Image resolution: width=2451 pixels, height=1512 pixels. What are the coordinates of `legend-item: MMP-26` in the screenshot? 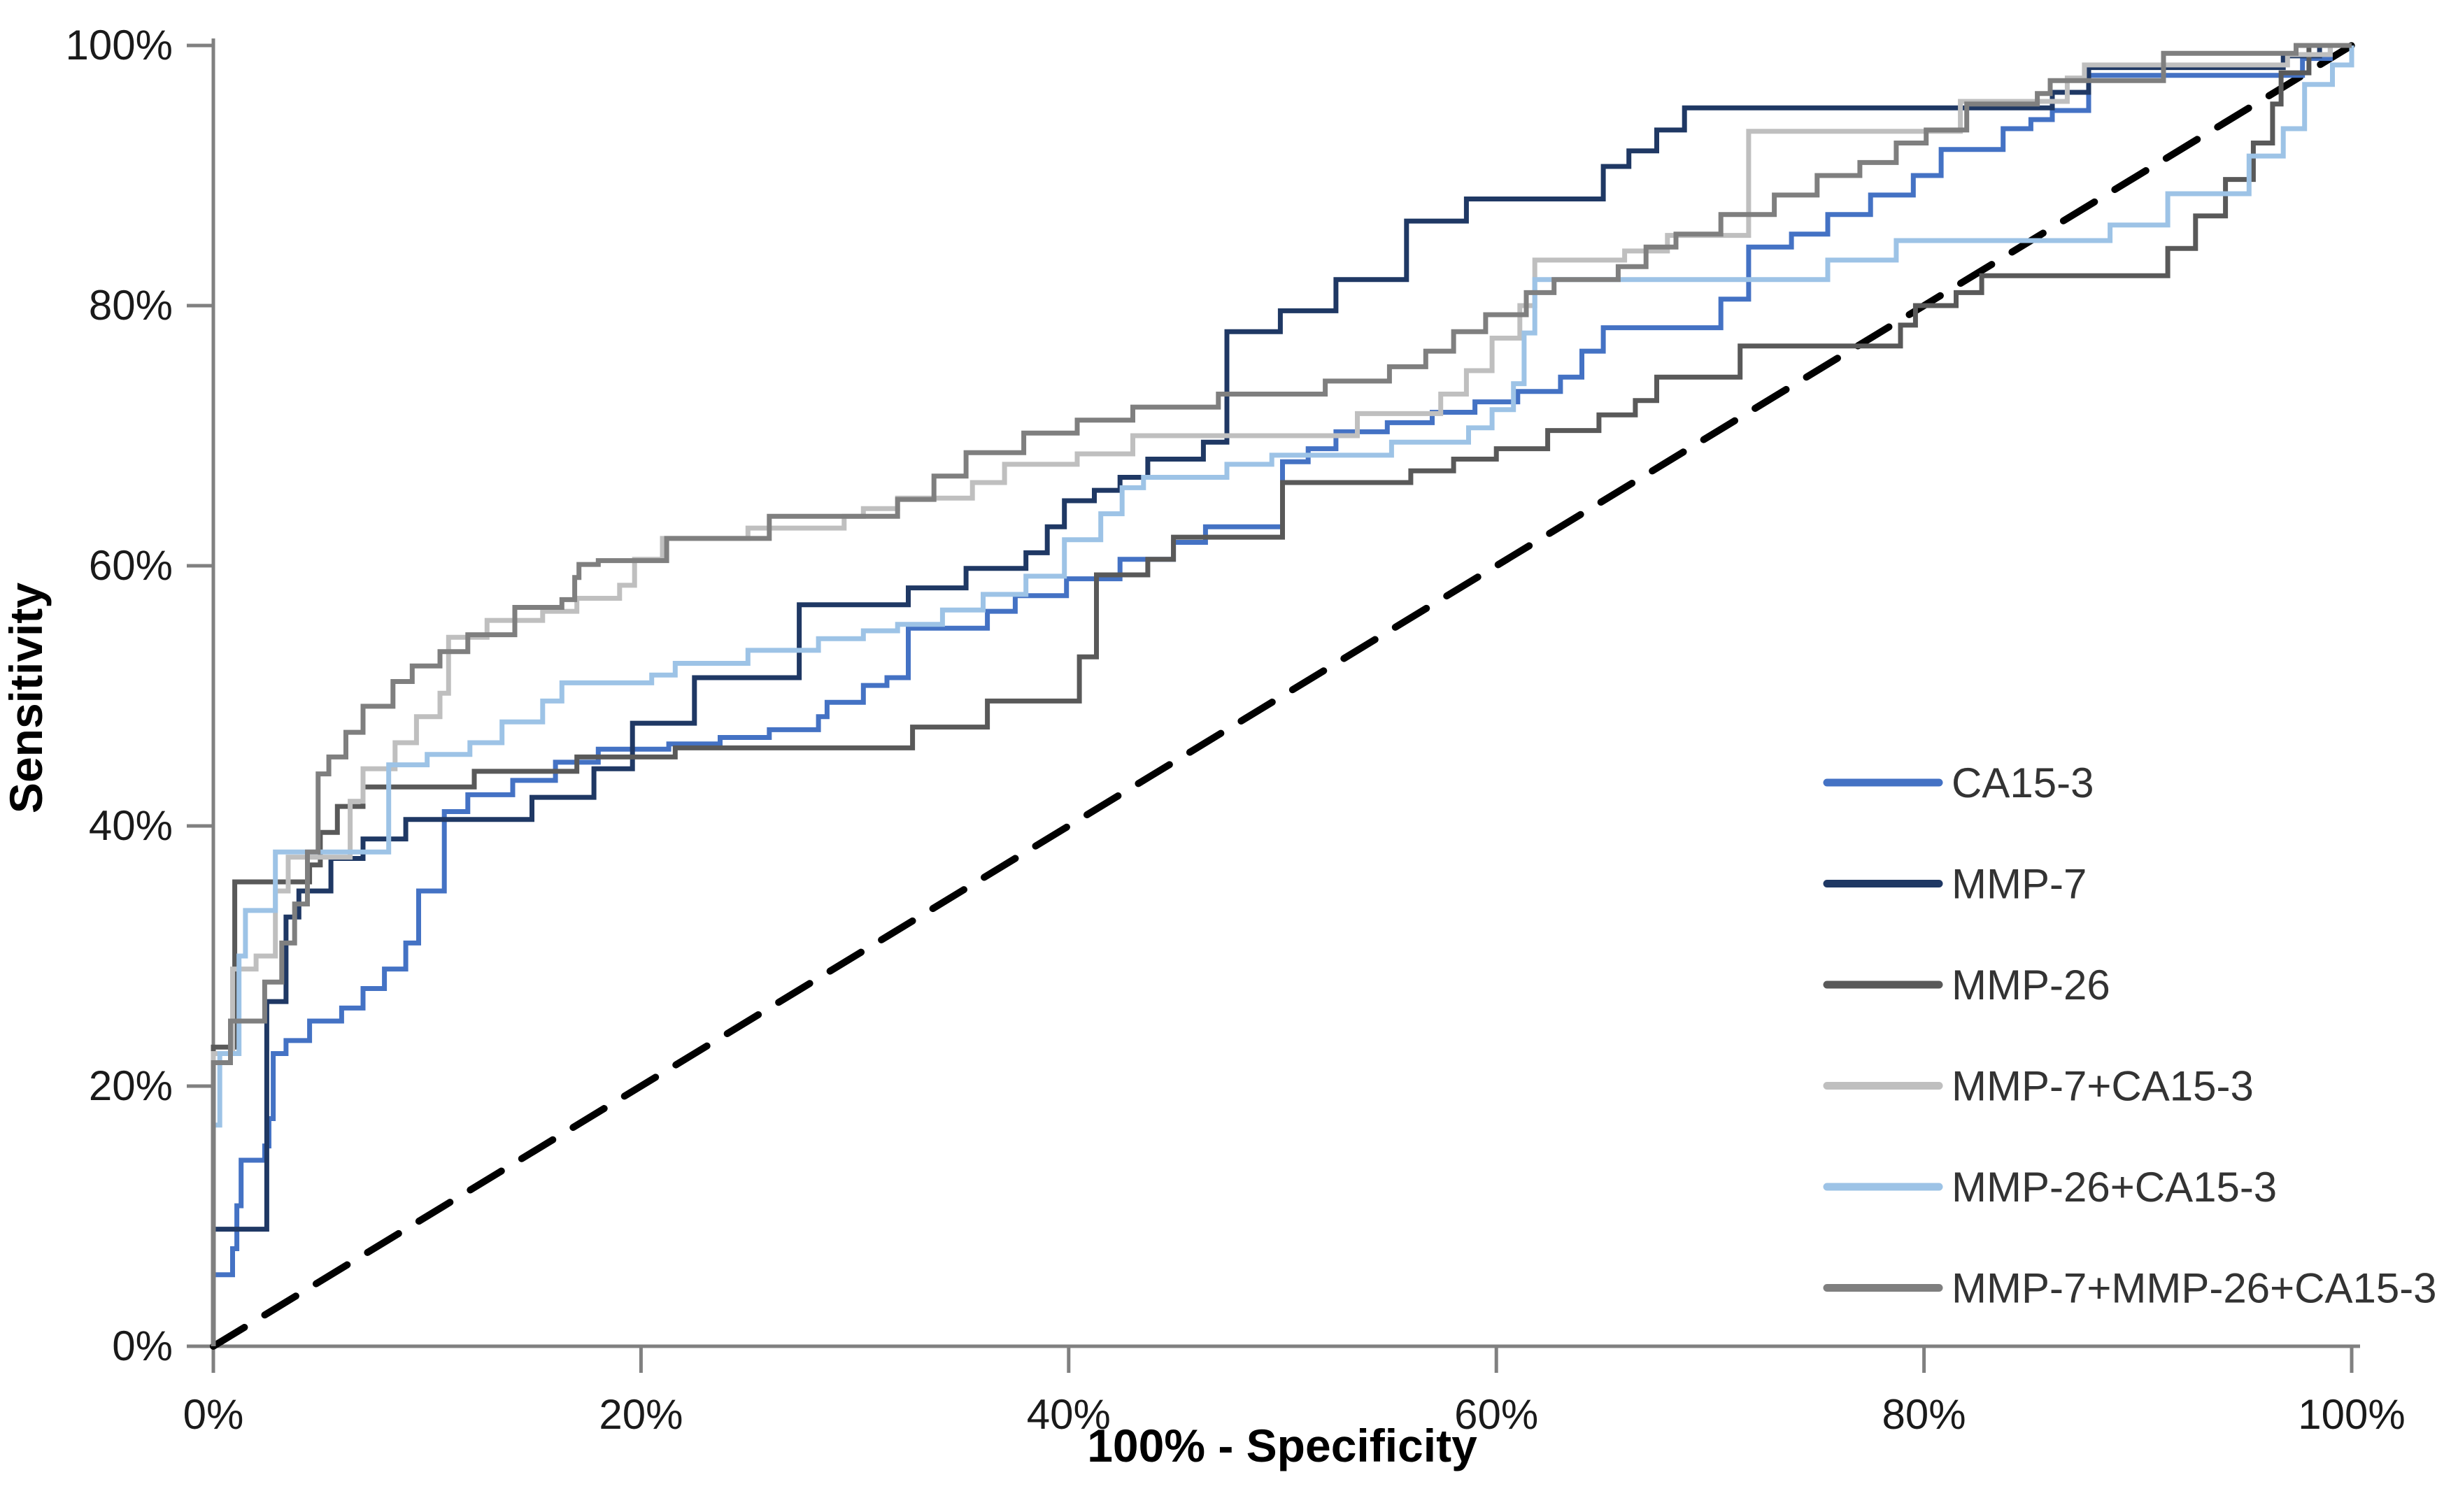 It's located at (1966, 985).